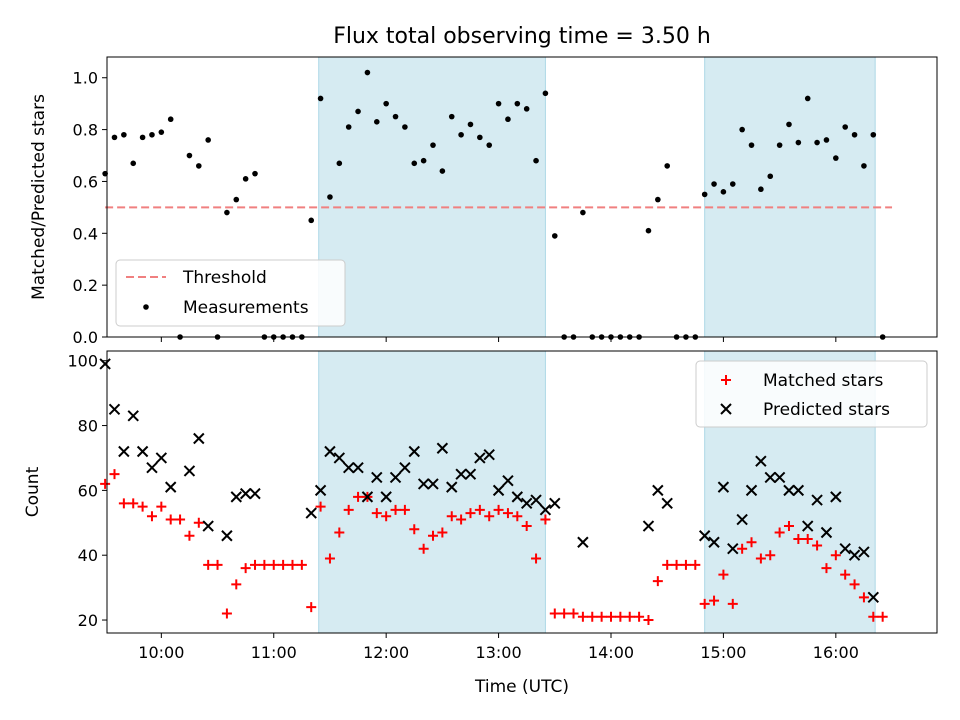 This screenshot has height=720, width=960. What do you see at coordinates (88, 620) in the screenshot?
I see `y-tick-label: 20` at bounding box center [88, 620].